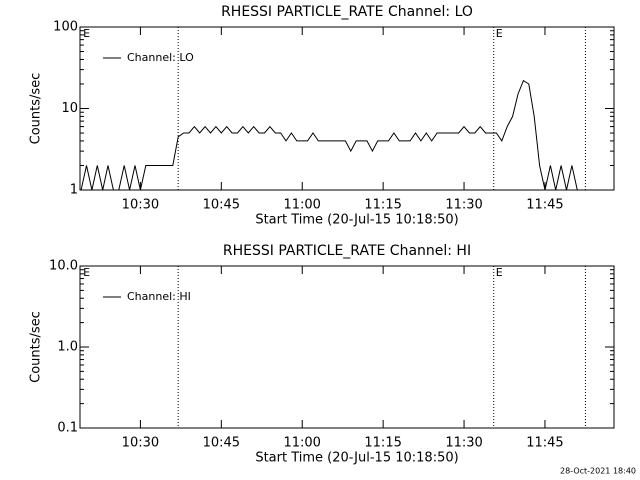 This screenshot has height=480, width=640. What do you see at coordinates (65, 27) in the screenshot?
I see `y-tick-label: 100` at bounding box center [65, 27].